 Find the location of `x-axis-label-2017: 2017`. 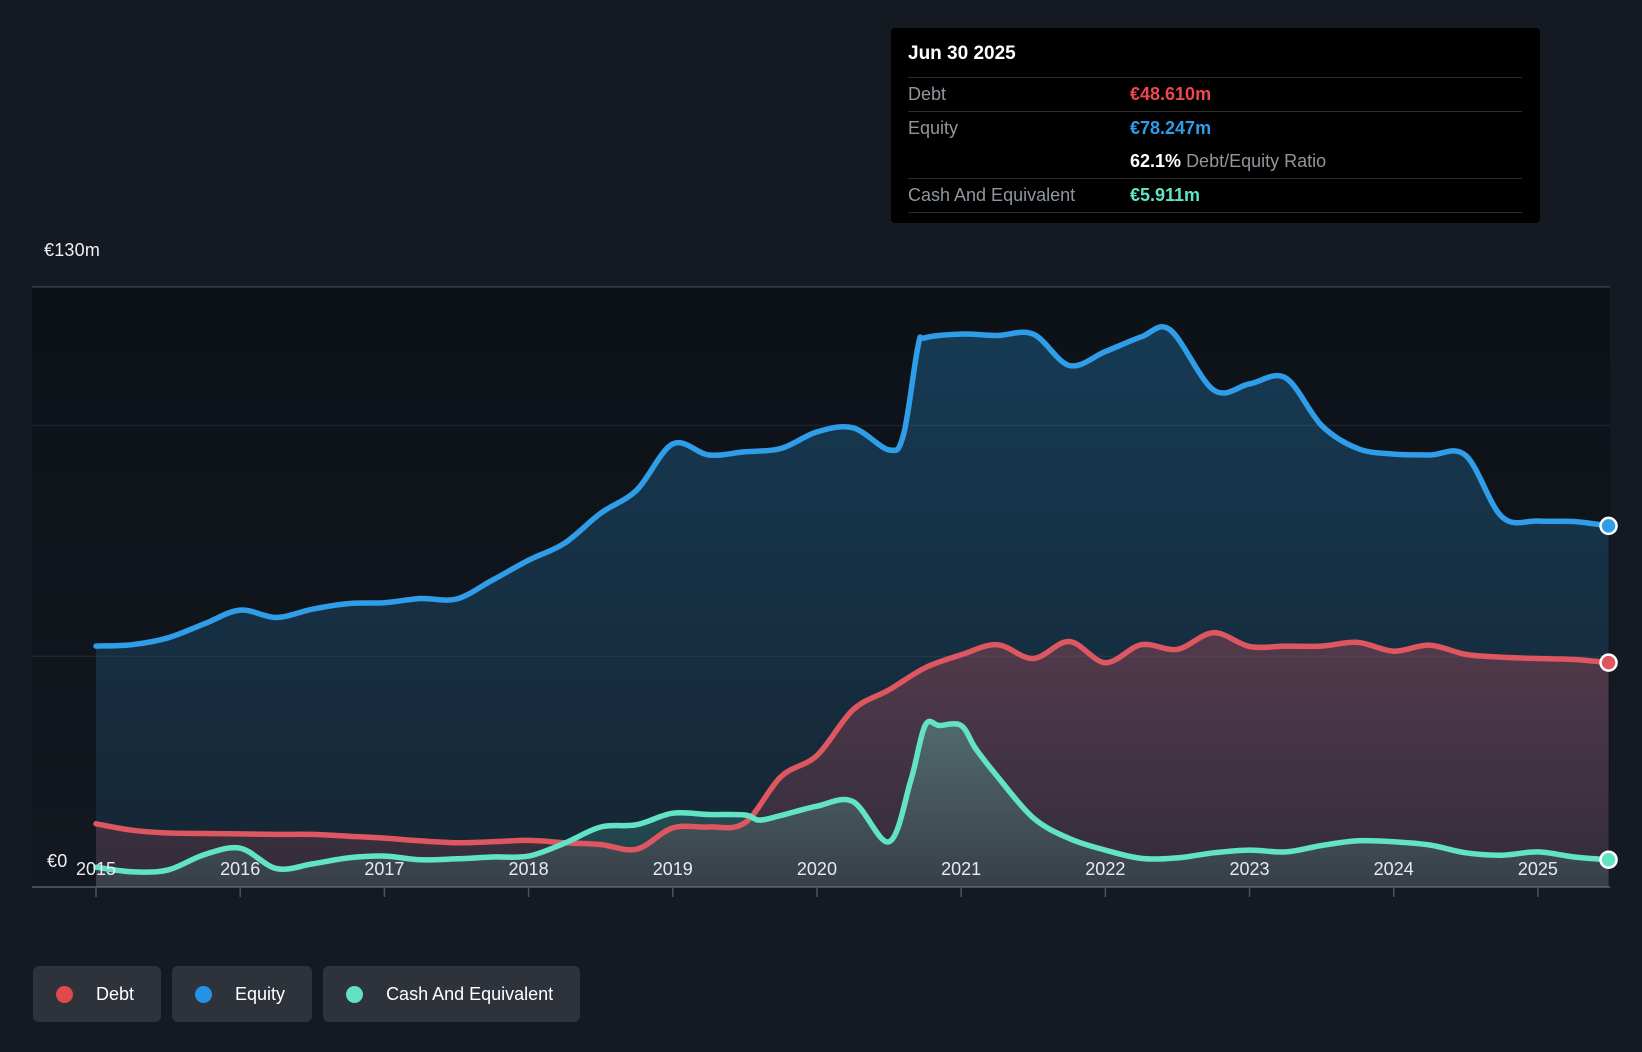

x-axis-label-2017: 2017 is located at coordinates (384, 869).